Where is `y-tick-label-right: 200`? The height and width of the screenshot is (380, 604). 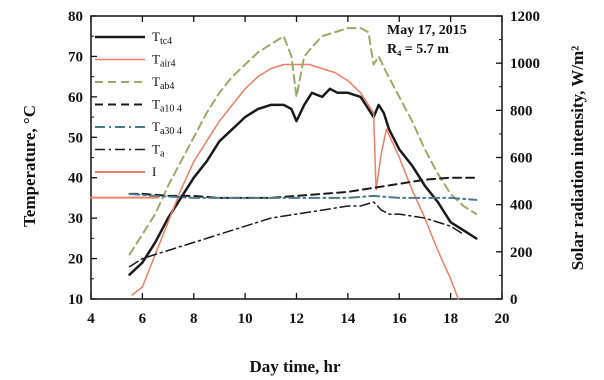 y-tick-label-right: 200 is located at coordinates (521, 253).